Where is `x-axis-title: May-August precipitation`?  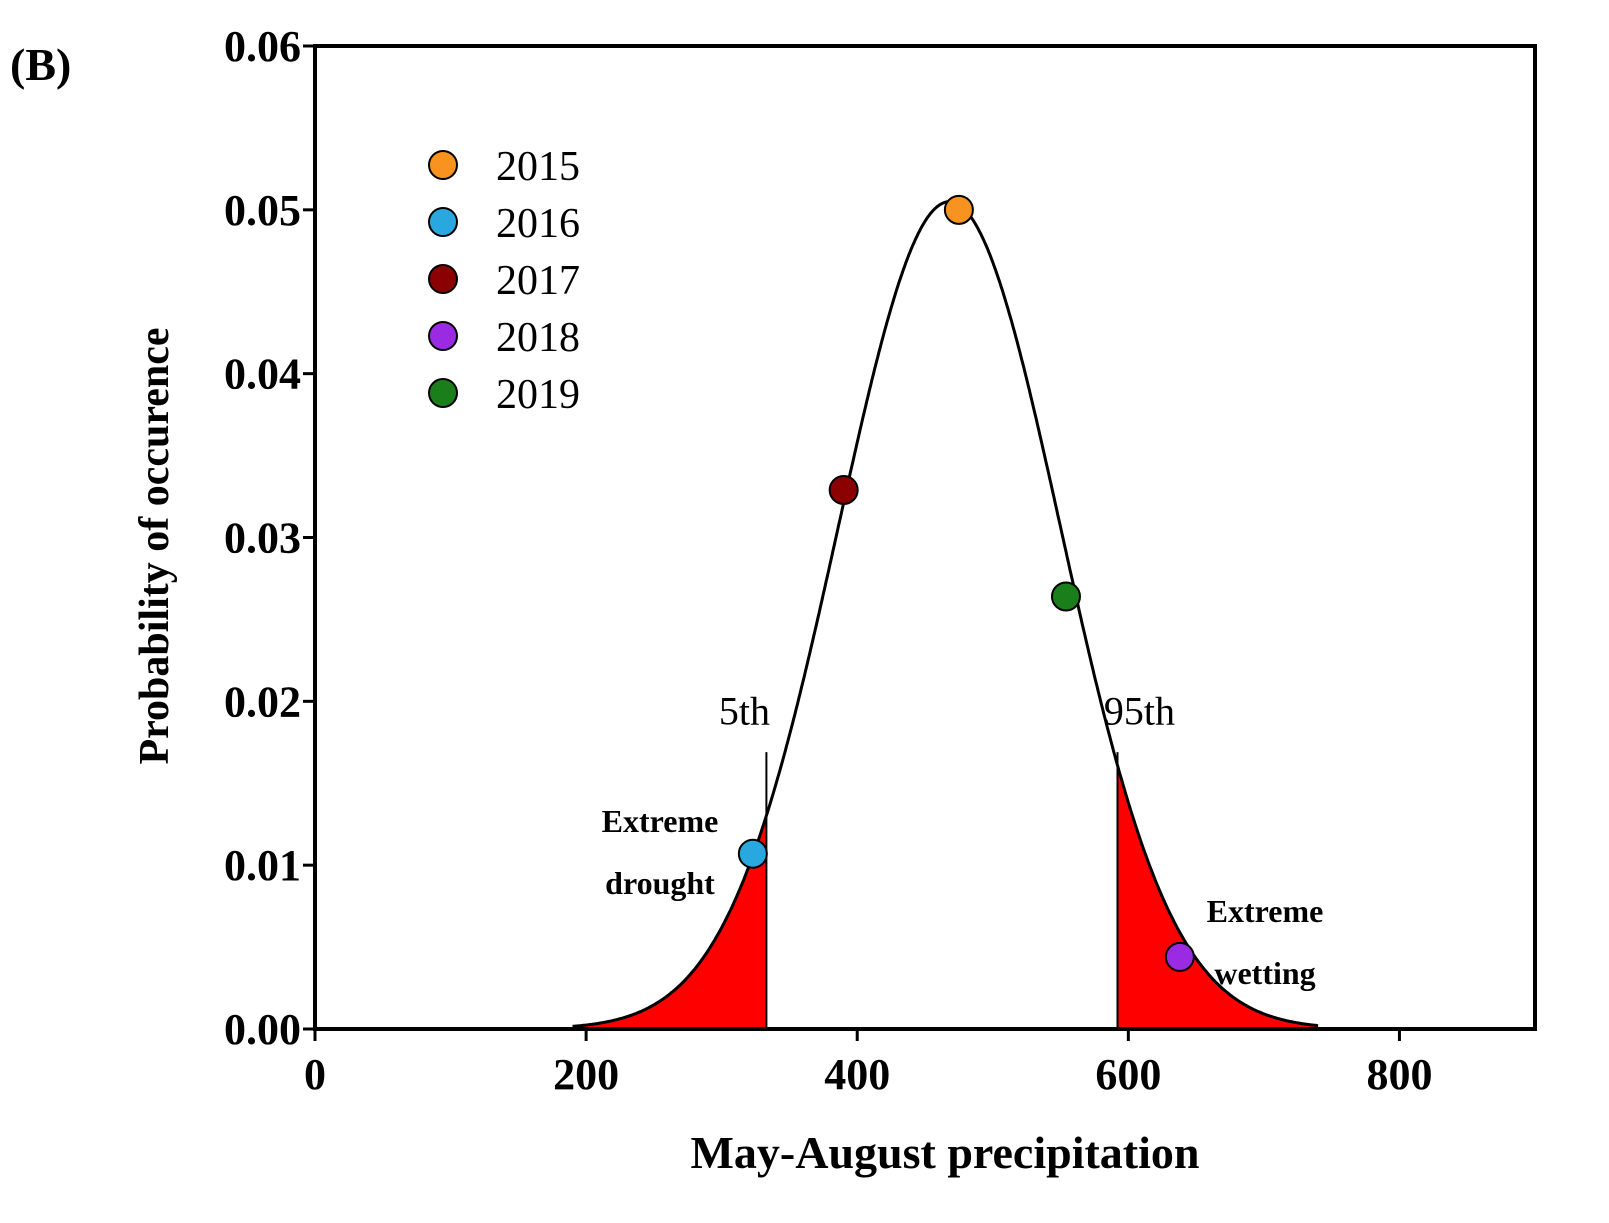
x-axis-title: May-August precipitation is located at coordinates (945, 1152).